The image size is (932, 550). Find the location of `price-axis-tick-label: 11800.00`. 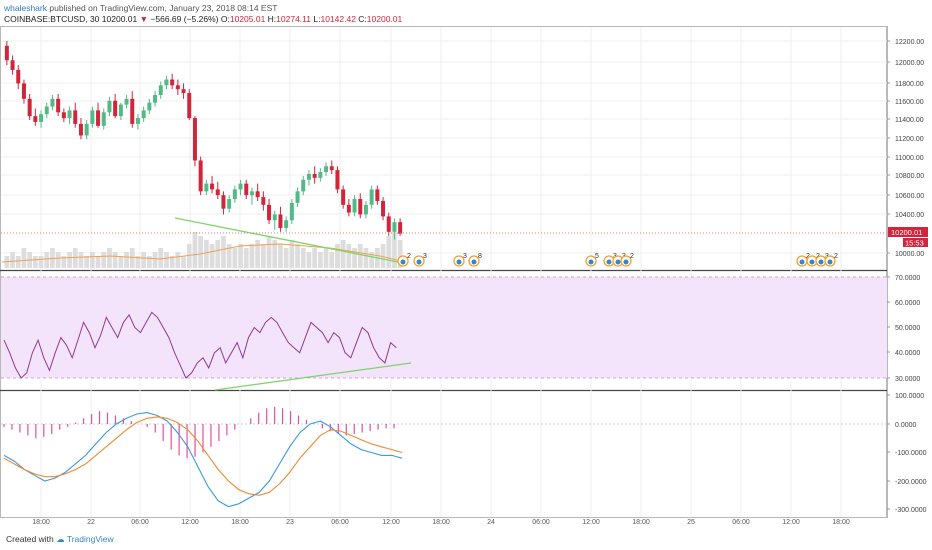

price-axis-tick-label: 11800.00 is located at coordinates (909, 84).